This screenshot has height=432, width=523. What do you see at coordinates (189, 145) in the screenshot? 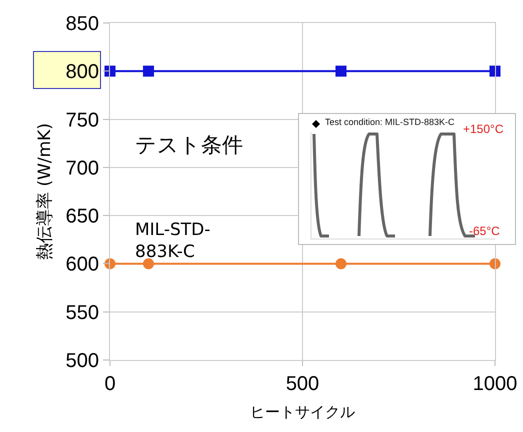
I see `annotation: テスト条件` at bounding box center [189, 145].